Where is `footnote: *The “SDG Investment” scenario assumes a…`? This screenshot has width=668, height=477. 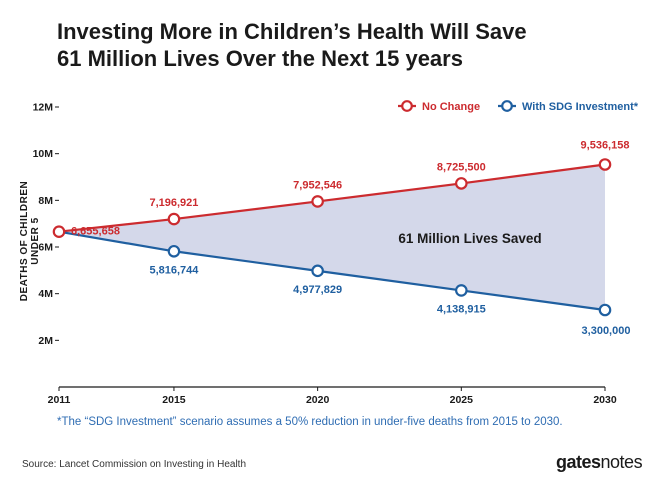 footnote: *The “SDG Investment” scenario assumes a… is located at coordinates (310, 422).